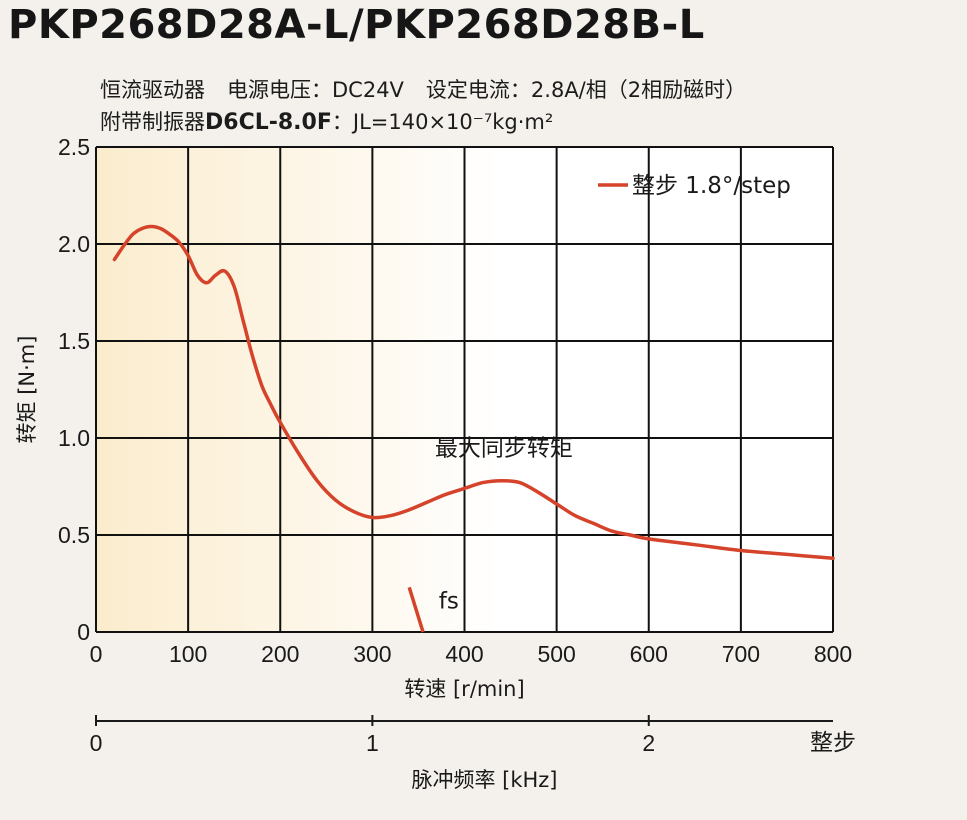  What do you see at coordinates (504, 449) in the screenshot?
I see `max-sync-torque-label: 最大同步转矩` at bounding box center [504, 449].